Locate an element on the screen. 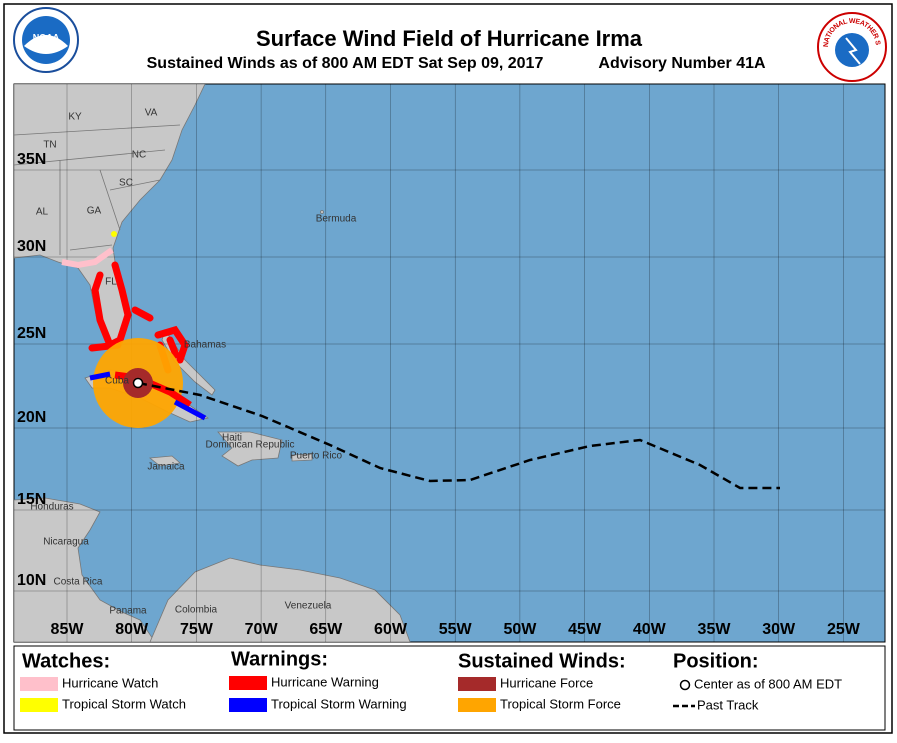 Image resolution: width=897 pixels, height=743 pixels. south-america is located at coordinates (280, 599).